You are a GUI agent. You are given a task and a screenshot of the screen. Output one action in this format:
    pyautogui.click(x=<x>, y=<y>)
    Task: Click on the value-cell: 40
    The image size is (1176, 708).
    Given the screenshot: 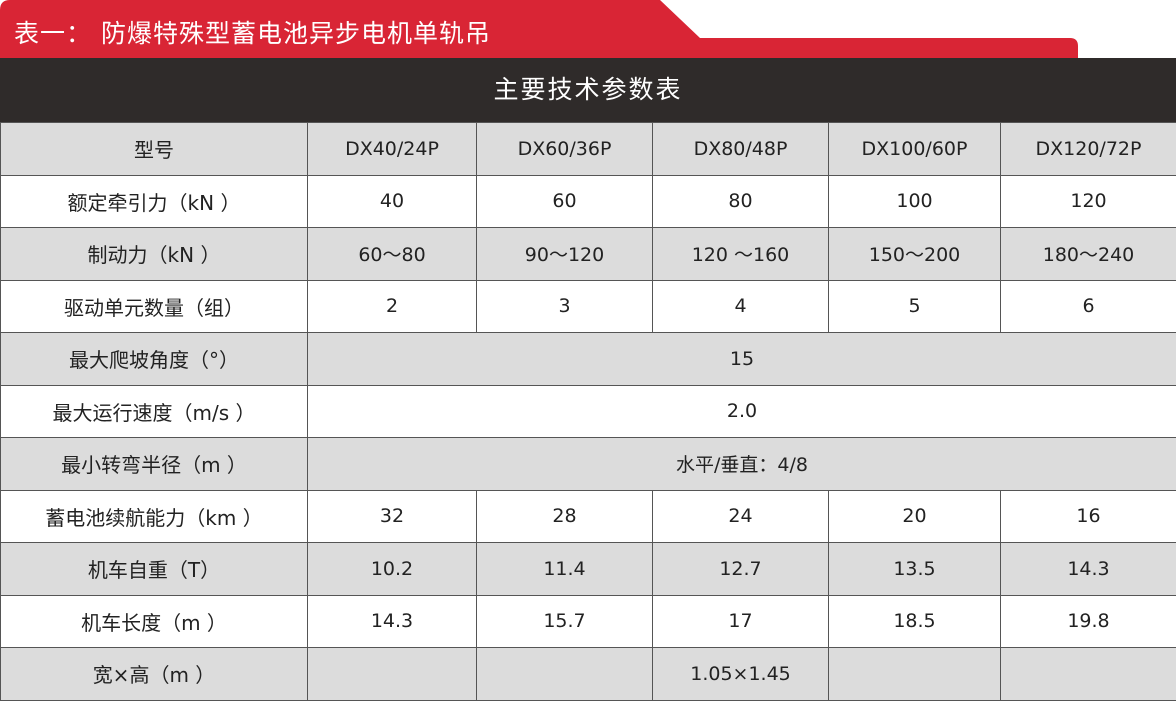 What is the action you would take?
    pyautogui.click(x=392, y=201)
    